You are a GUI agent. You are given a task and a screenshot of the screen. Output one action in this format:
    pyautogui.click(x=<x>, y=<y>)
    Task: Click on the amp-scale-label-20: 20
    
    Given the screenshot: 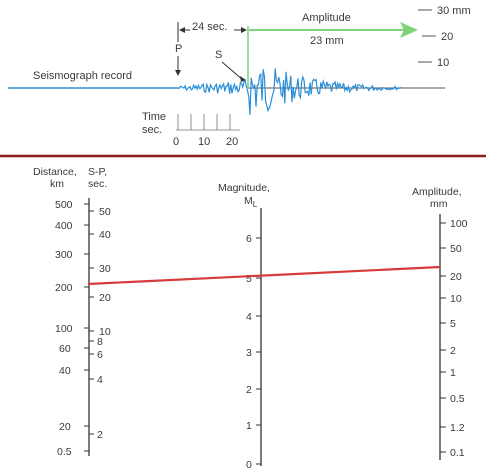 What is the action you would take?
    pyautogui.click(x=447, y=37)
    